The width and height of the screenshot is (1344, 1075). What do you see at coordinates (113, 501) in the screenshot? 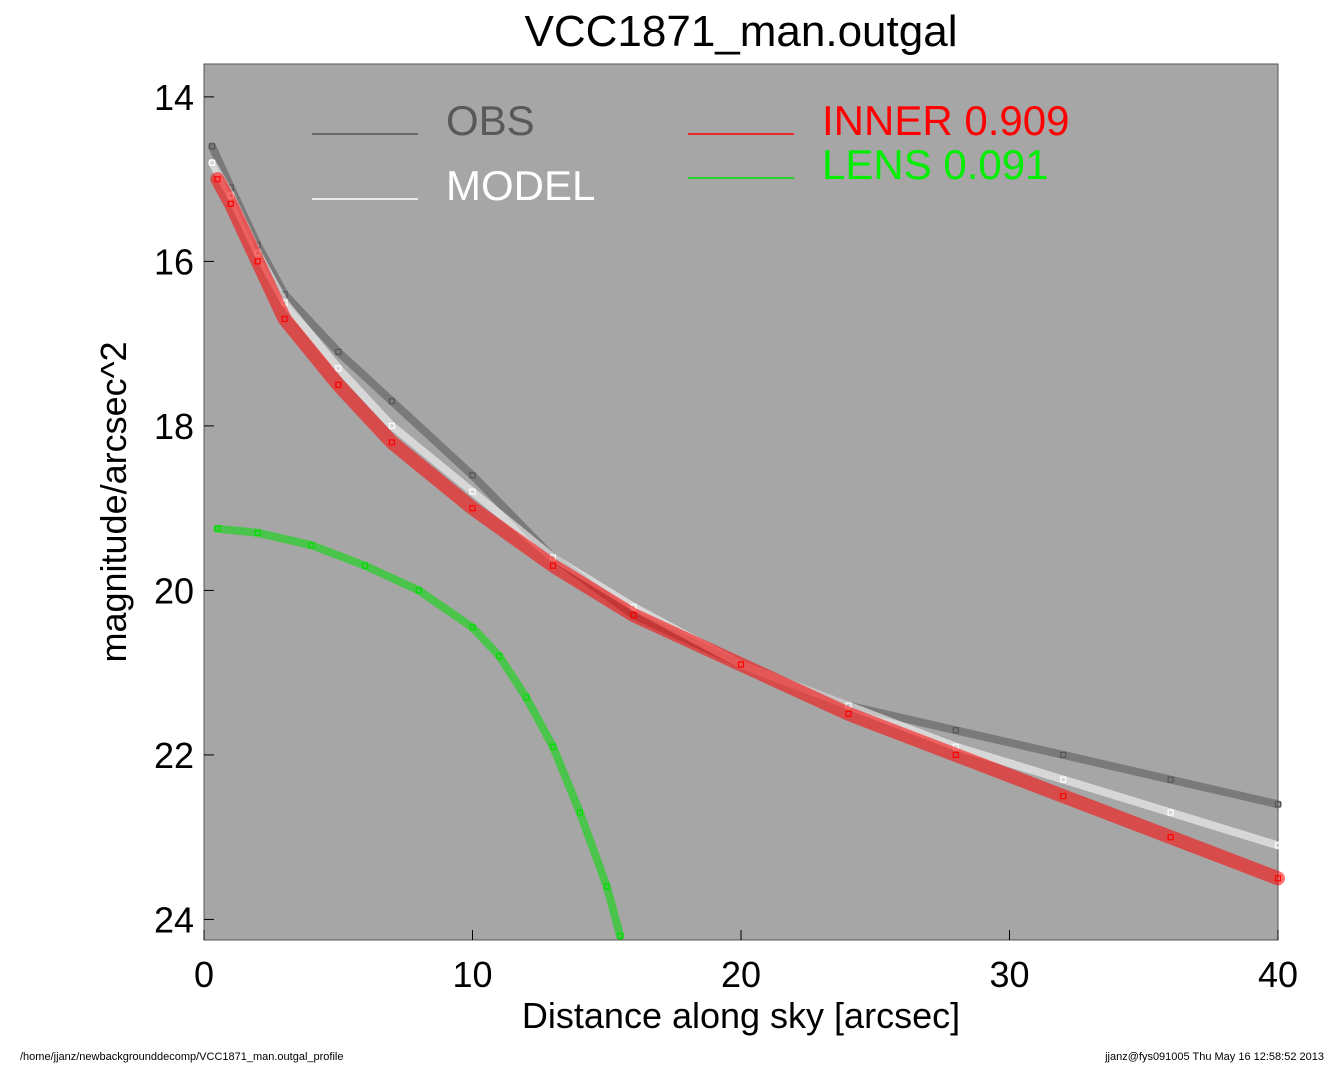
I see `y-axis-label: magnitude/arcsec^2` at bounding box center [113, 501].